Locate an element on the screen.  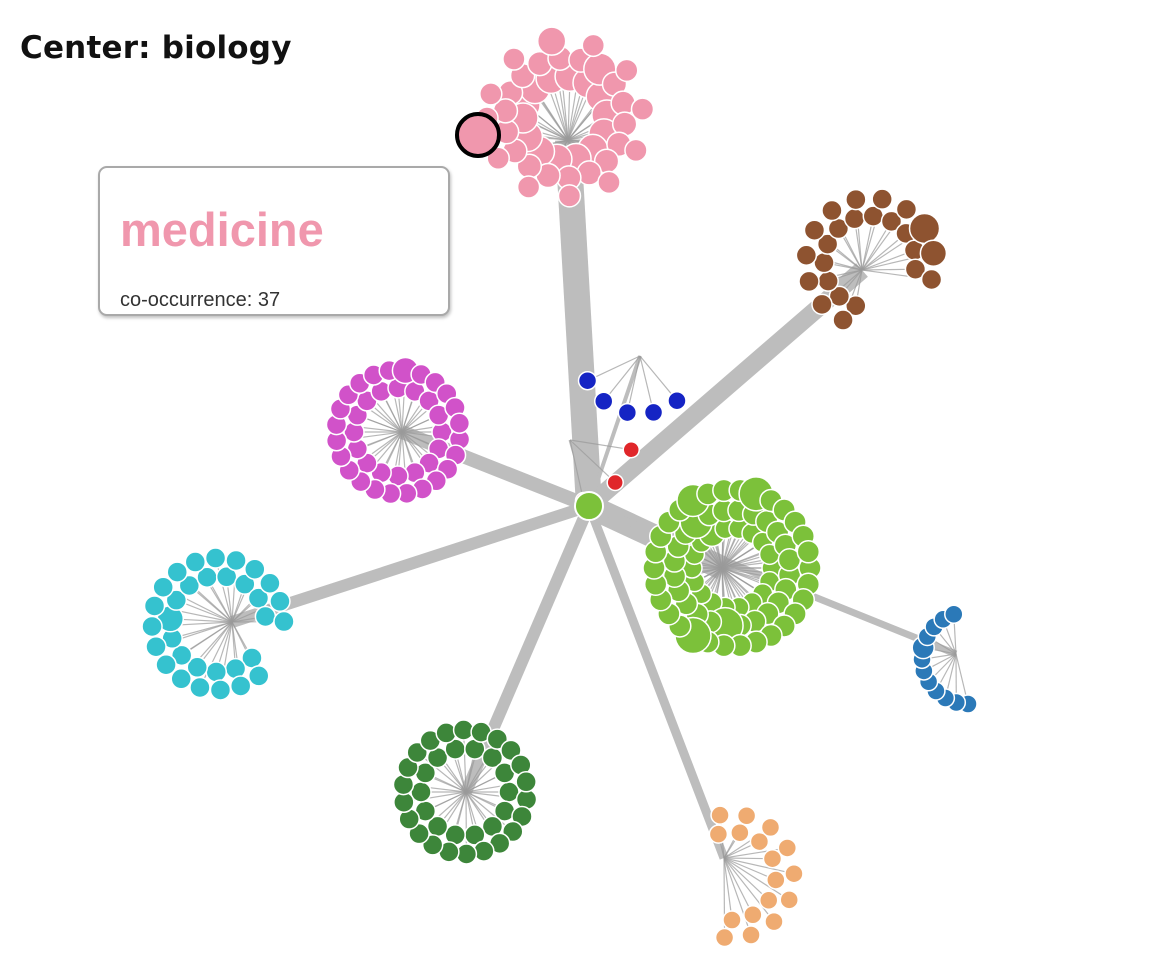
center-node is located at coordinates (589, 506).